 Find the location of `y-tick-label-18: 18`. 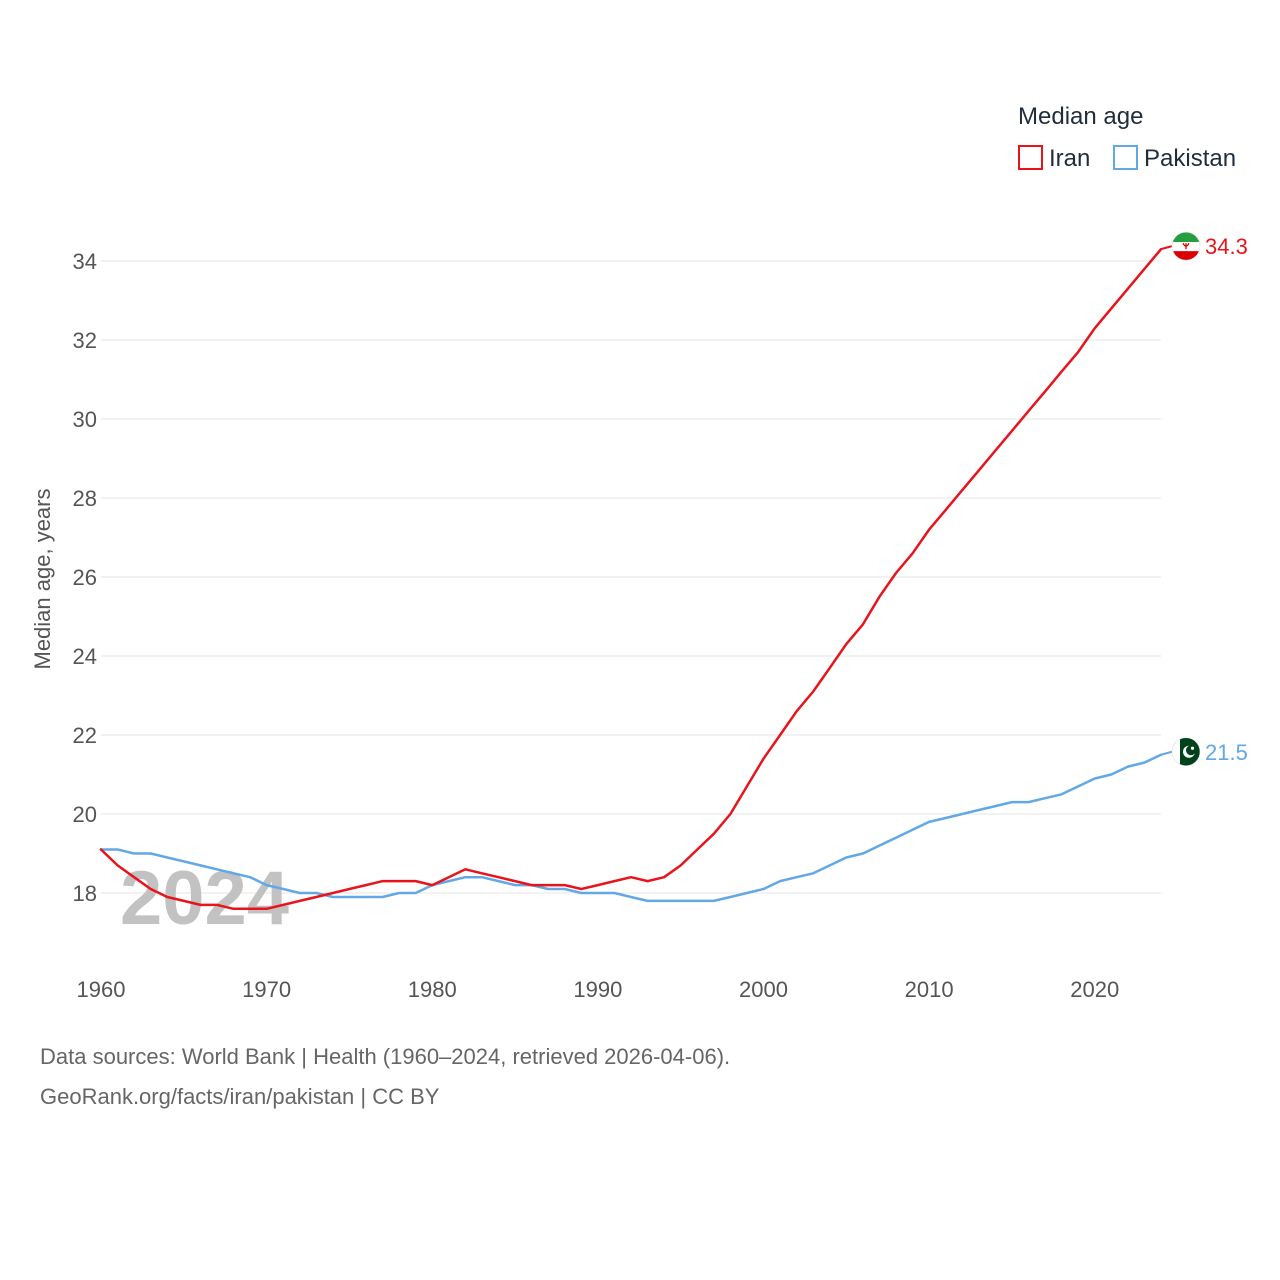

y-tick-label-18: 18 is located at coordinates (85, 893).